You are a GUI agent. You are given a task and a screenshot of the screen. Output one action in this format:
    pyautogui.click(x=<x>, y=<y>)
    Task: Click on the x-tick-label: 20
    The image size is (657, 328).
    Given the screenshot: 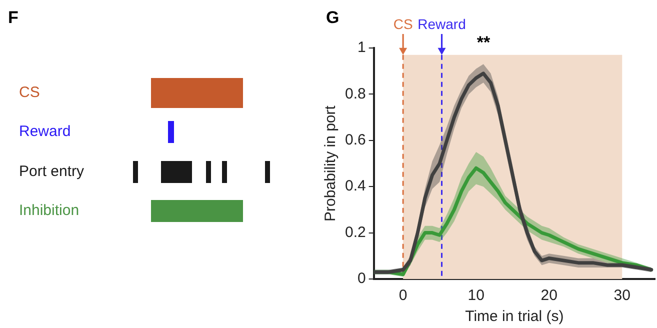 What is the action you would take?
    pyautogui.click(x=549, y=295)
    